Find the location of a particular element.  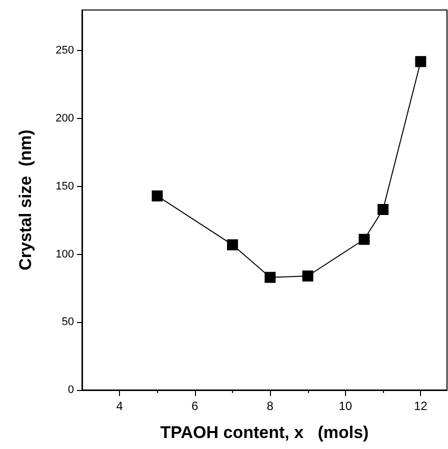

x-tick-label: 6 is located at coordinates (195, 406).